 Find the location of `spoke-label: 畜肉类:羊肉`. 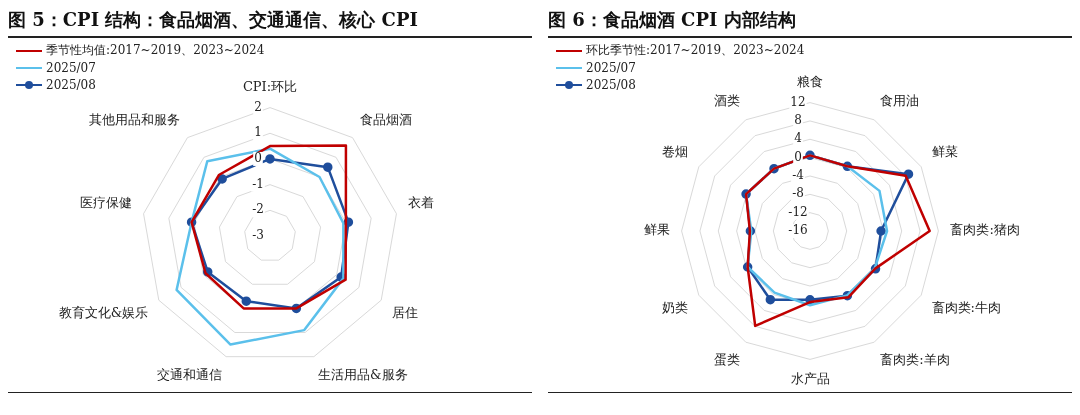

spoke-label: 畜肉类:羊肉 is located at coordinates (915, 359).